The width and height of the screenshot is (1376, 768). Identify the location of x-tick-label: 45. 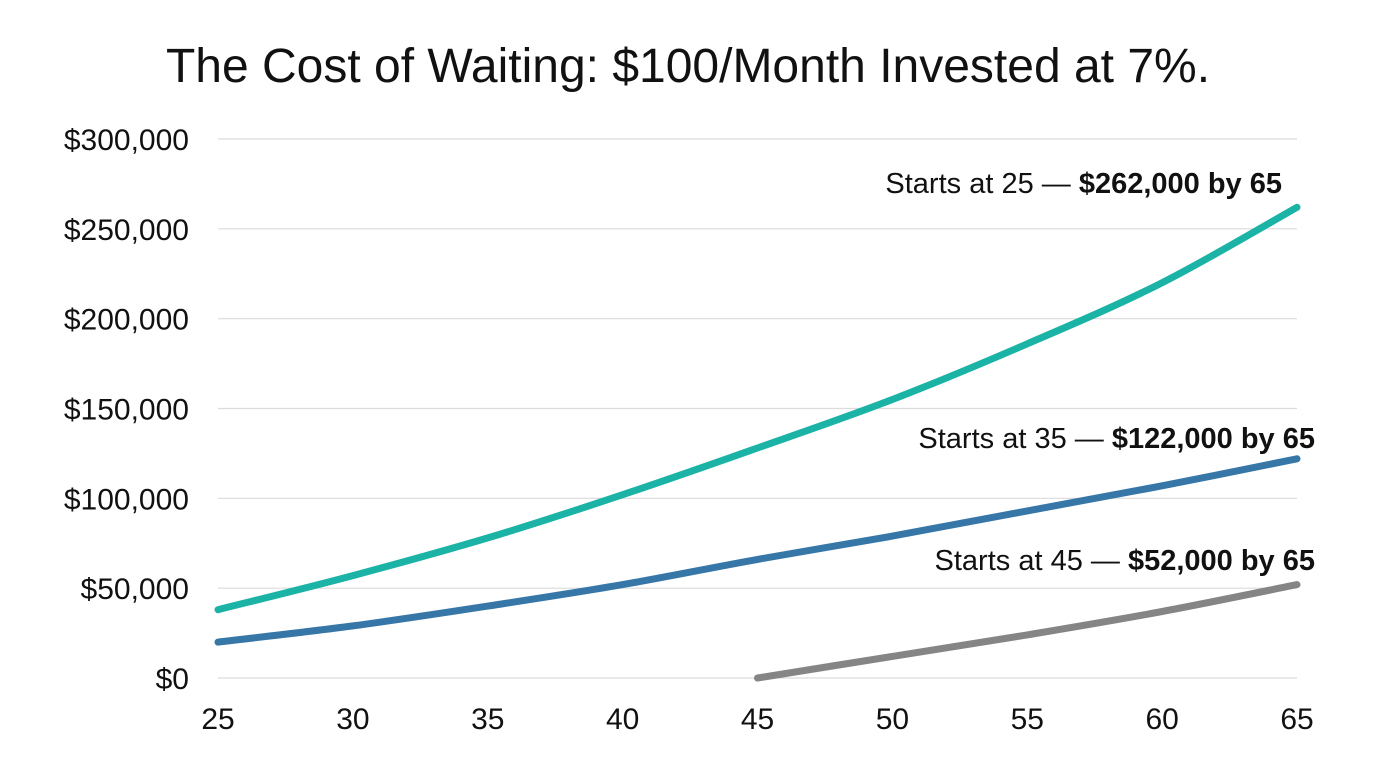
(757, 719).